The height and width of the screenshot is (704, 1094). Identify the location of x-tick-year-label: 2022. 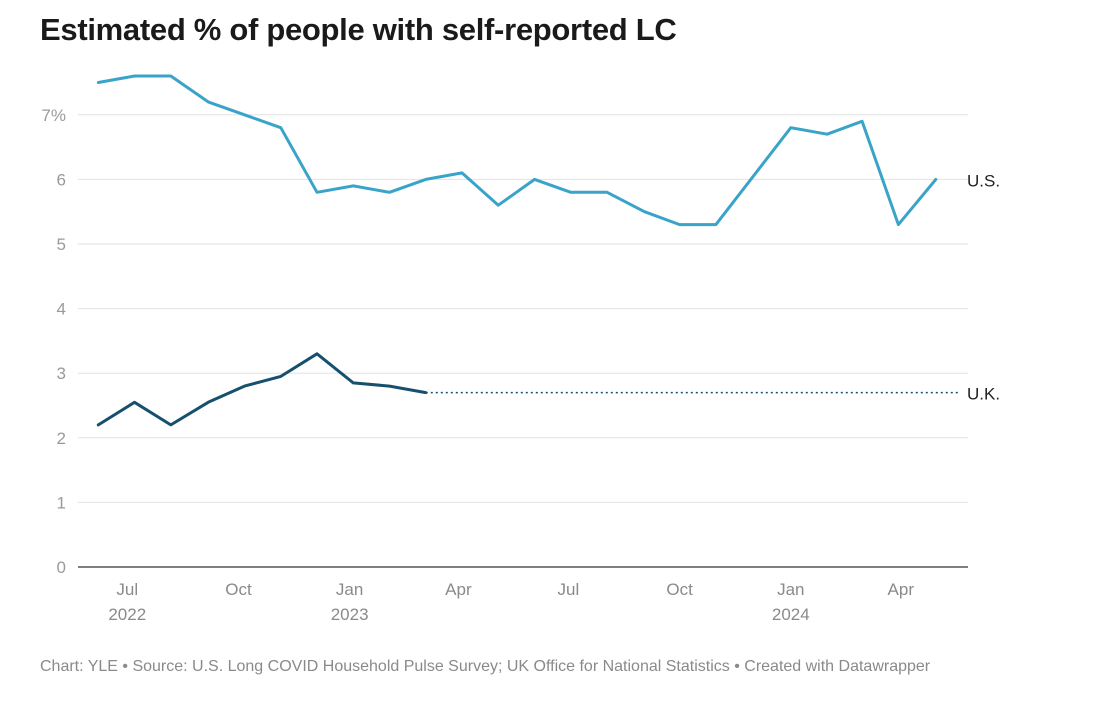
(127, 614).